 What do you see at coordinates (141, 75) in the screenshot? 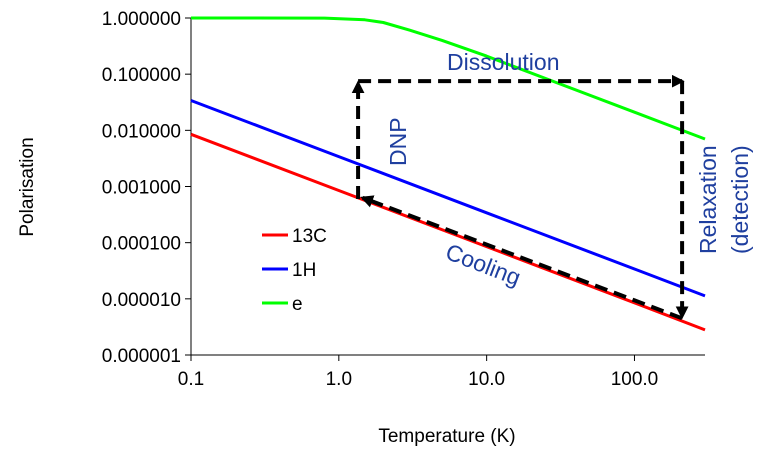
I see `y-tick-label: 0.100000` at bounding box center [141, 75].